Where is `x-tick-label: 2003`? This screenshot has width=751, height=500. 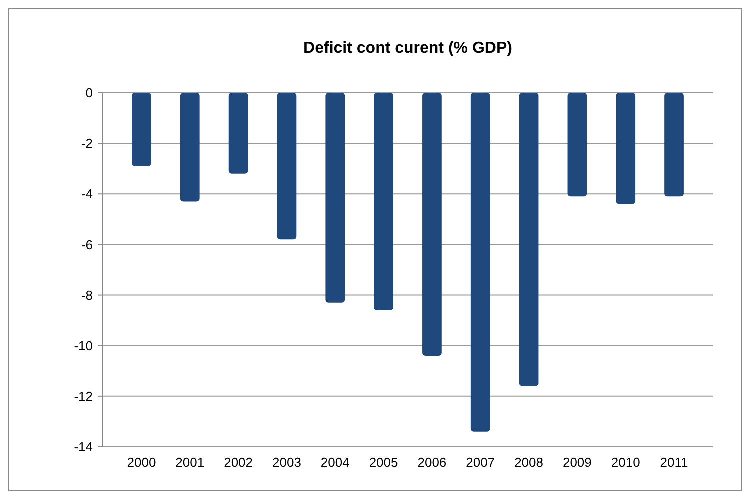 x-tick-label: 2003 is located at coordinates (287, 462).